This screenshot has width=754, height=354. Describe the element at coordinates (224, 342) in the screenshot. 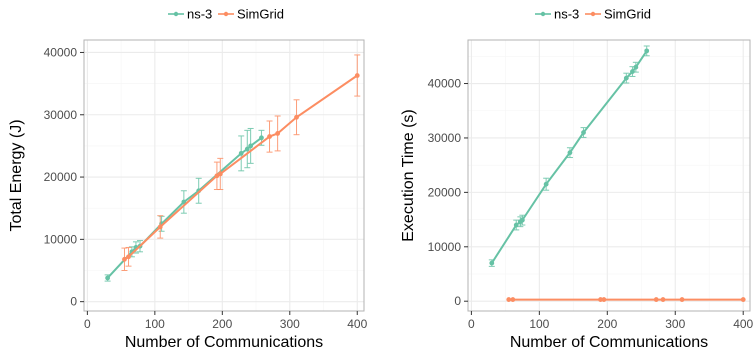

I see `energy-x-axis-title: Number of Communications` at that location.